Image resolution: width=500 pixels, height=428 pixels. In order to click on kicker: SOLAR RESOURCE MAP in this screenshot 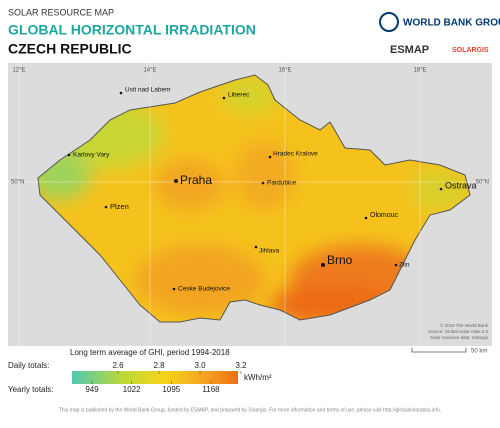, I will do `click(61, 12)`.